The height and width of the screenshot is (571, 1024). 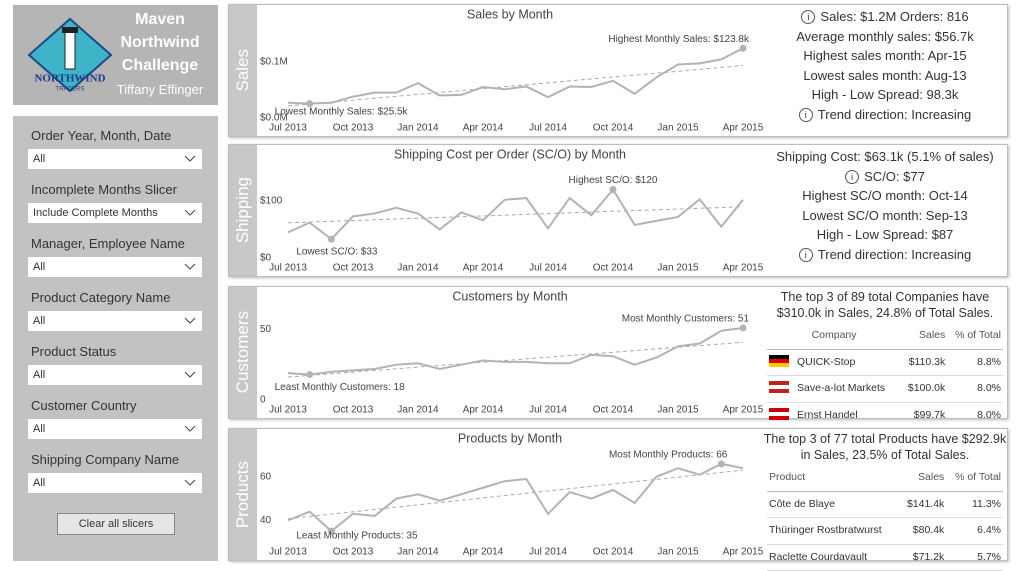 I want to click on table-cell: 8.8%, so click(x=975, y=362).